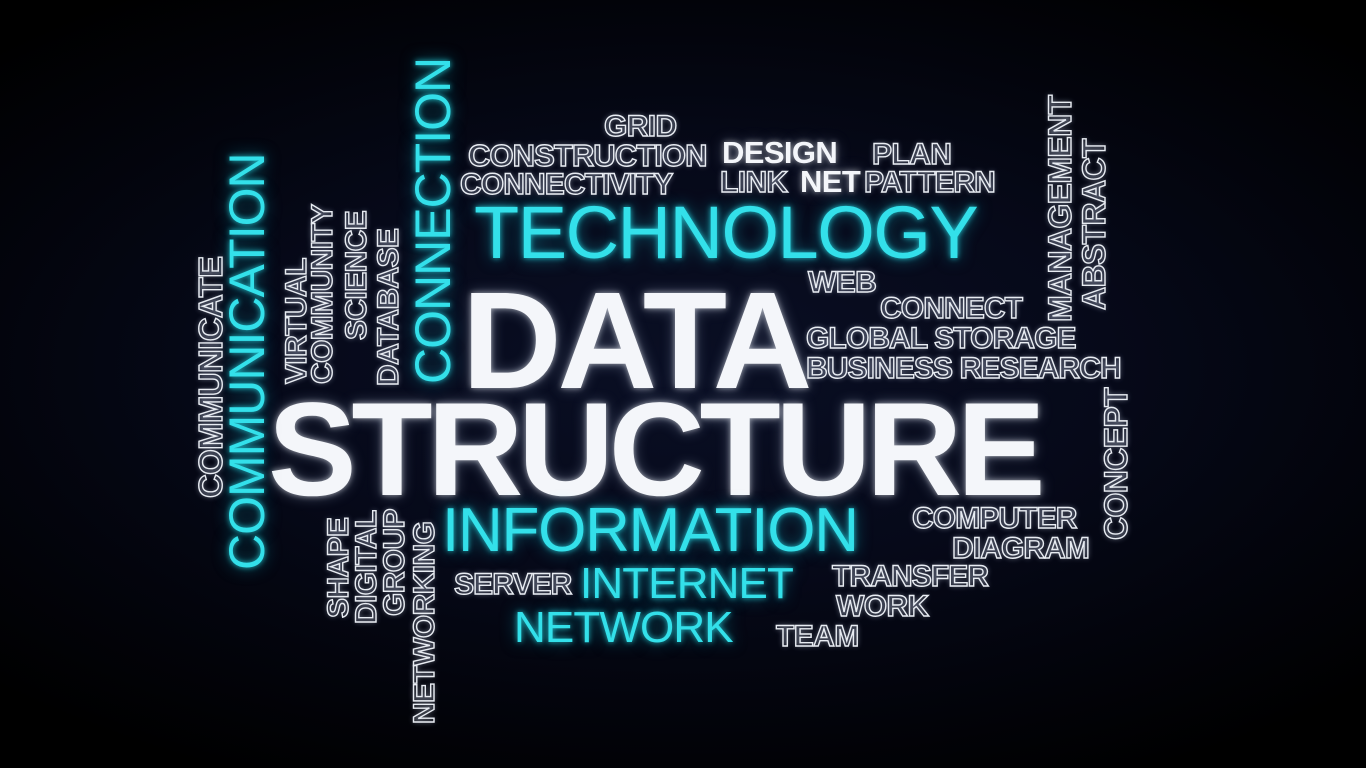 The width and height of the screenshot is (1366, 768). I want to click on word-work: WORK, so click(882, 606).